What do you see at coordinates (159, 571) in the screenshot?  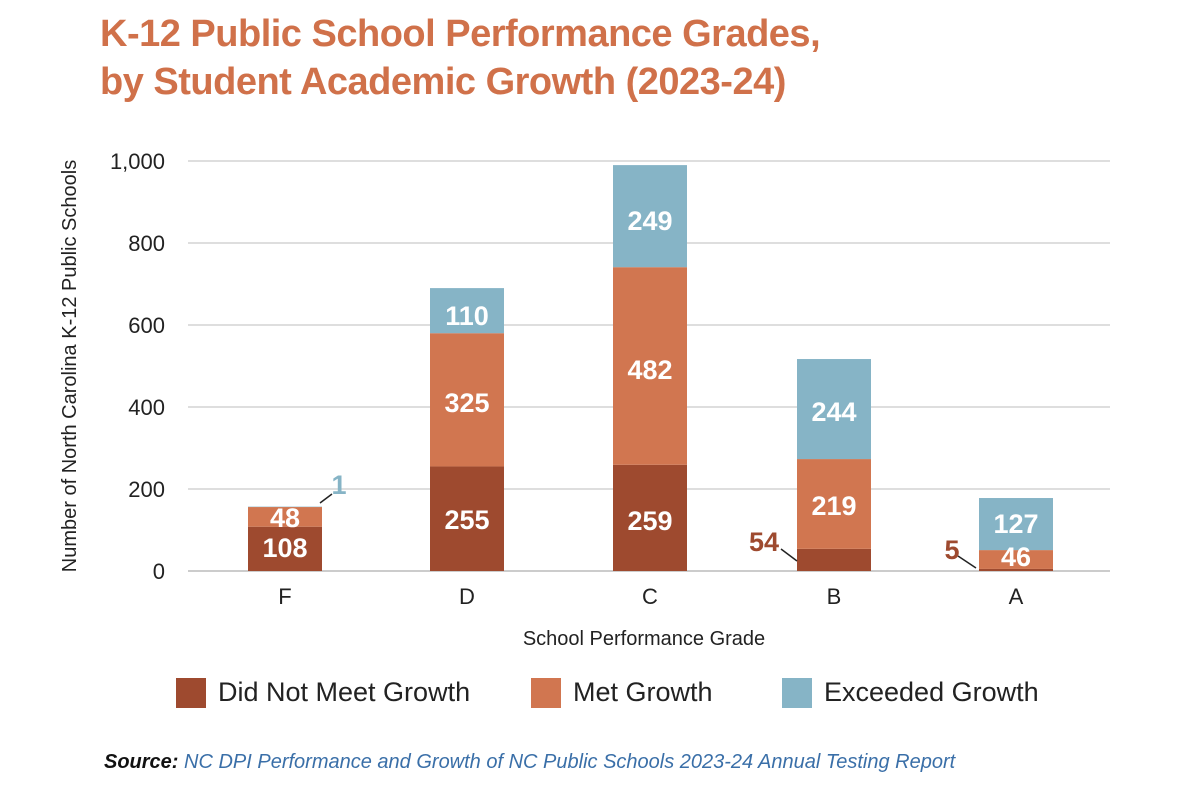 I see `y-tick-label: 0` at bounding box center [159, 571].